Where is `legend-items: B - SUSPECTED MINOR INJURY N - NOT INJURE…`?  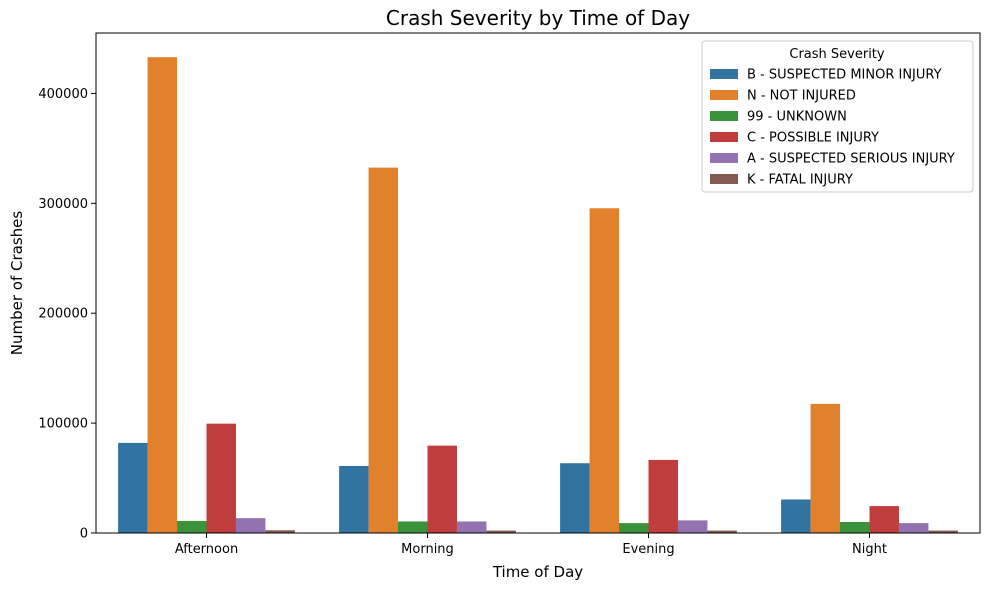
legend-items: B - SUSPECTED MINOR INJURY N - NOT INJURE… is located at coordinates (832, 128).